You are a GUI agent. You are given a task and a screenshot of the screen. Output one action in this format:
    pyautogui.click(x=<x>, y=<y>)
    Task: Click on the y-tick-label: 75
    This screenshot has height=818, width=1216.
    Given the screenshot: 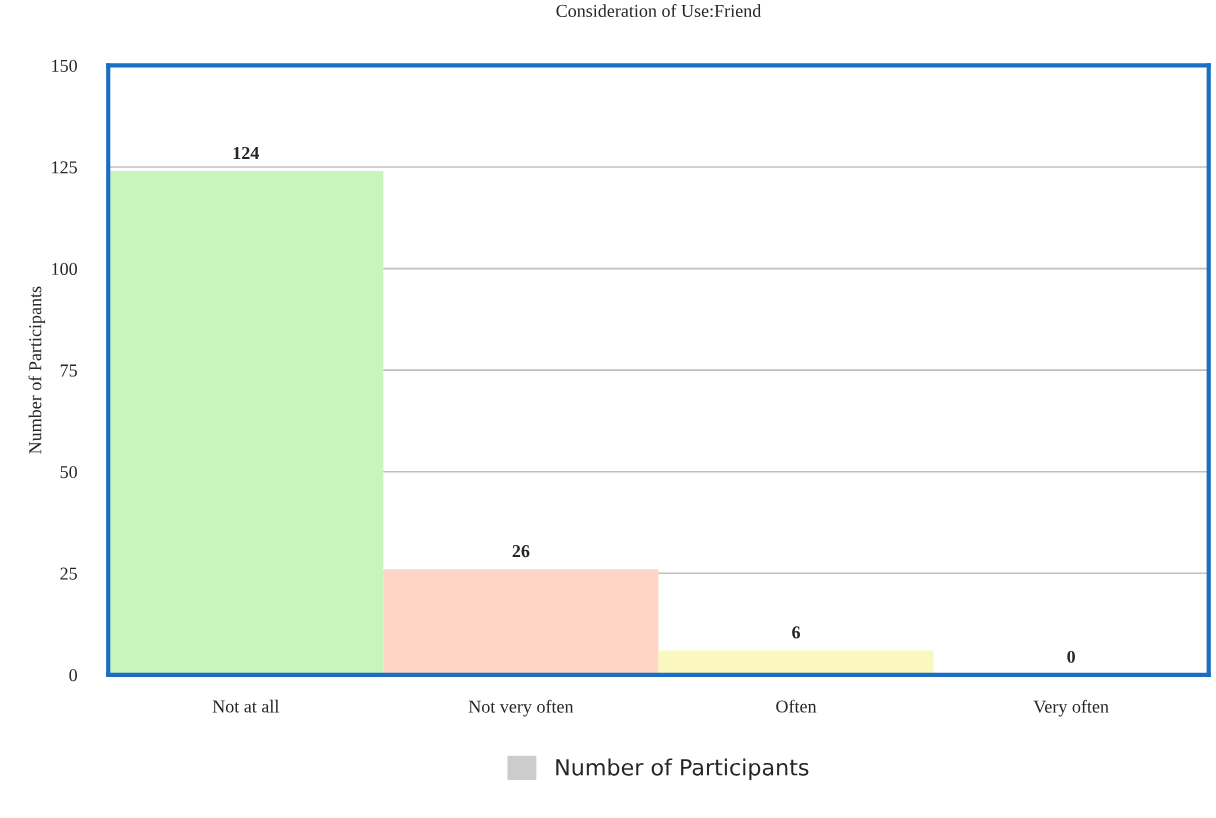 What is the action you would take?
    pyautogui.click(x=68, y=370)
    